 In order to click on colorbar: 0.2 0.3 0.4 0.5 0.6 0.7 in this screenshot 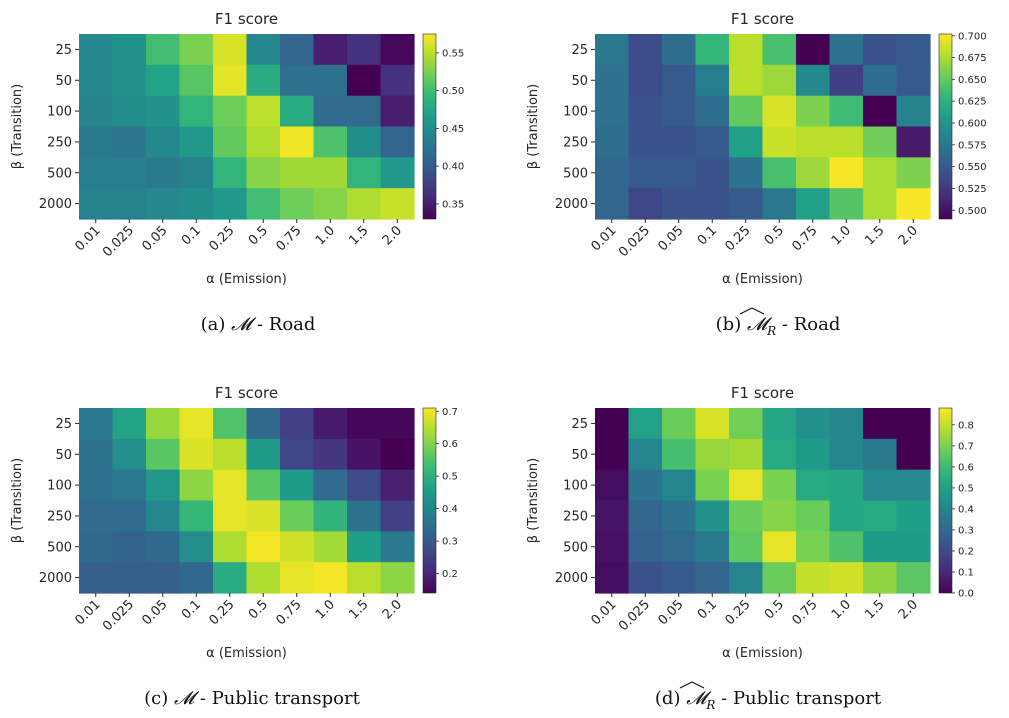, I will do `click(440, 500)`.